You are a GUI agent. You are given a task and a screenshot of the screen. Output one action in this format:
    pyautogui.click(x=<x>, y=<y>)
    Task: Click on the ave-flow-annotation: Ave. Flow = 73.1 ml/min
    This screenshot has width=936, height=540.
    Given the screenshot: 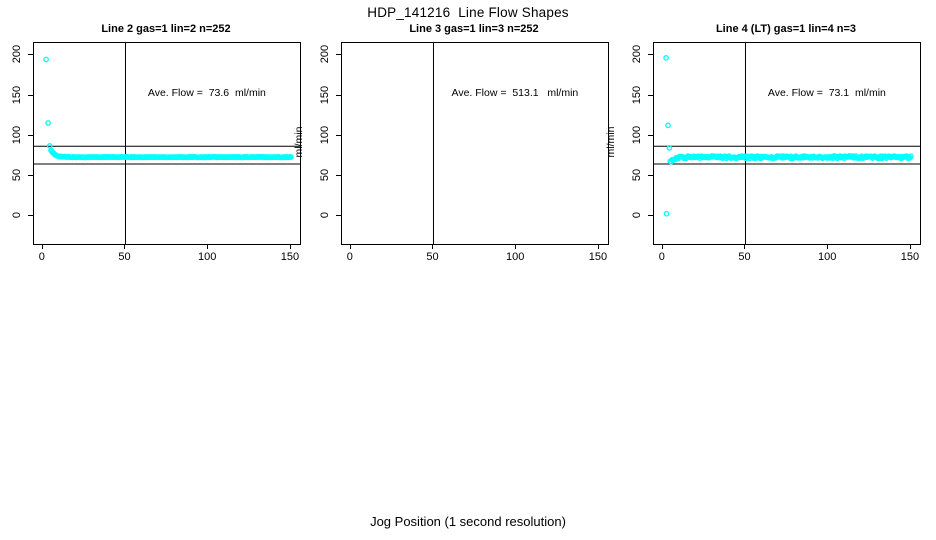 What is the action you would take?
    pyautogui.click(x=826, y=93)
    